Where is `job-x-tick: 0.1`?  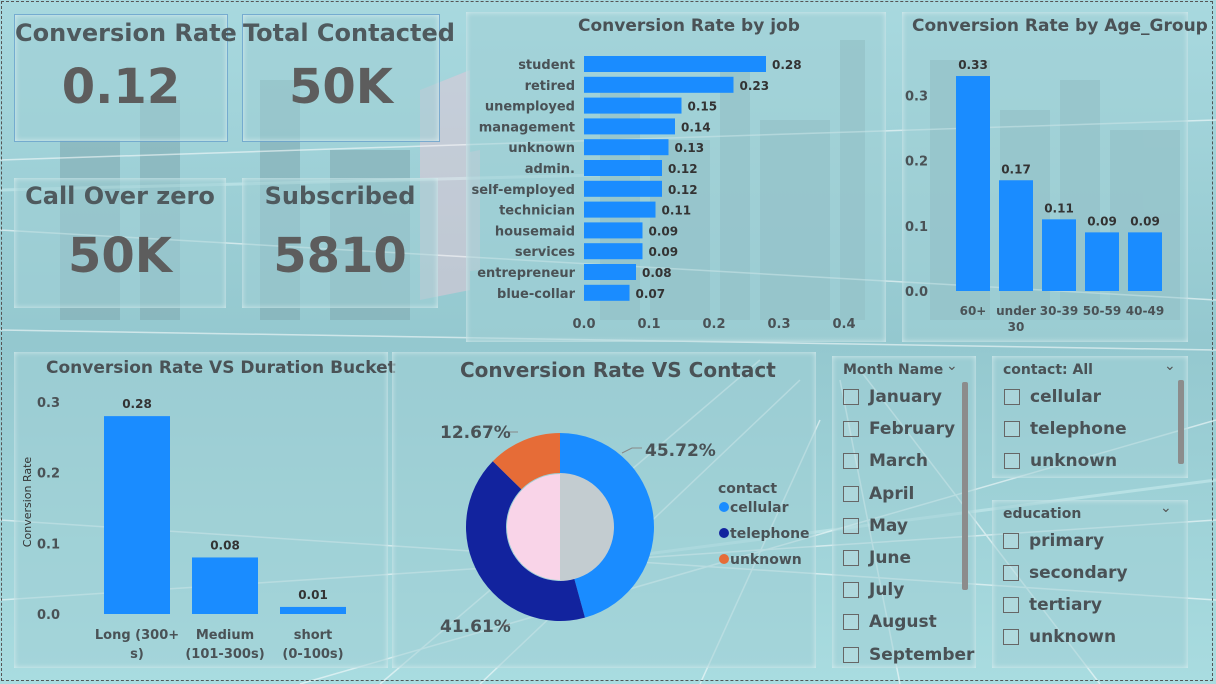
job-x-tick: 0.1 is located at coordinates (648, 324).